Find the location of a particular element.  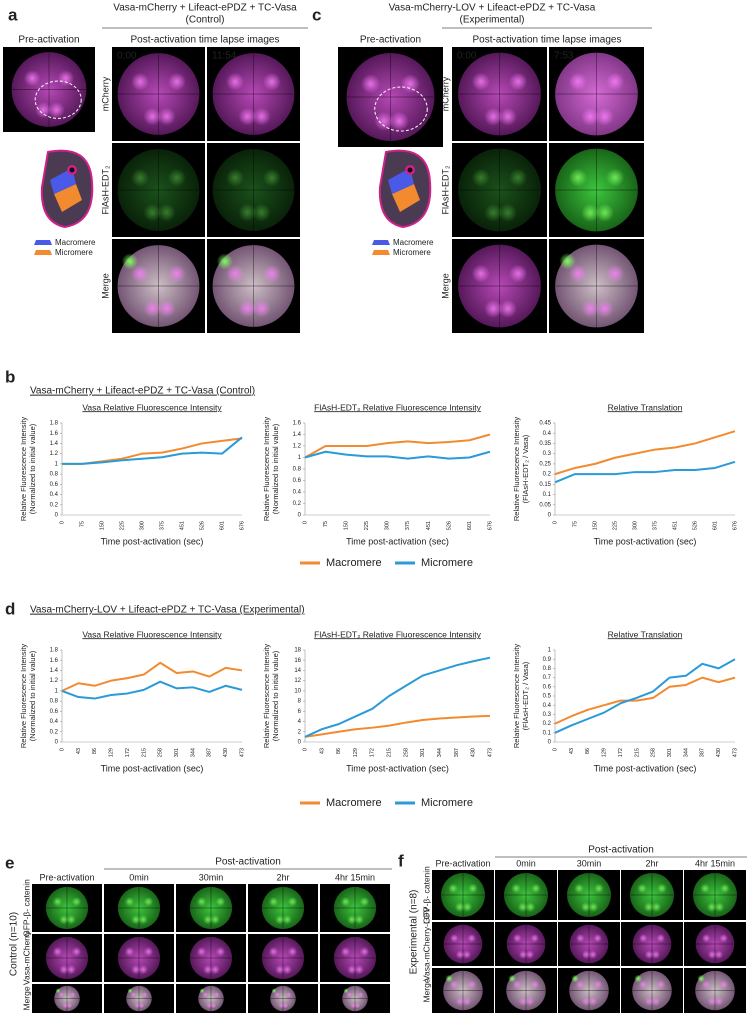

y-tick-label: 0.7 is located at coordinates (547, 678).